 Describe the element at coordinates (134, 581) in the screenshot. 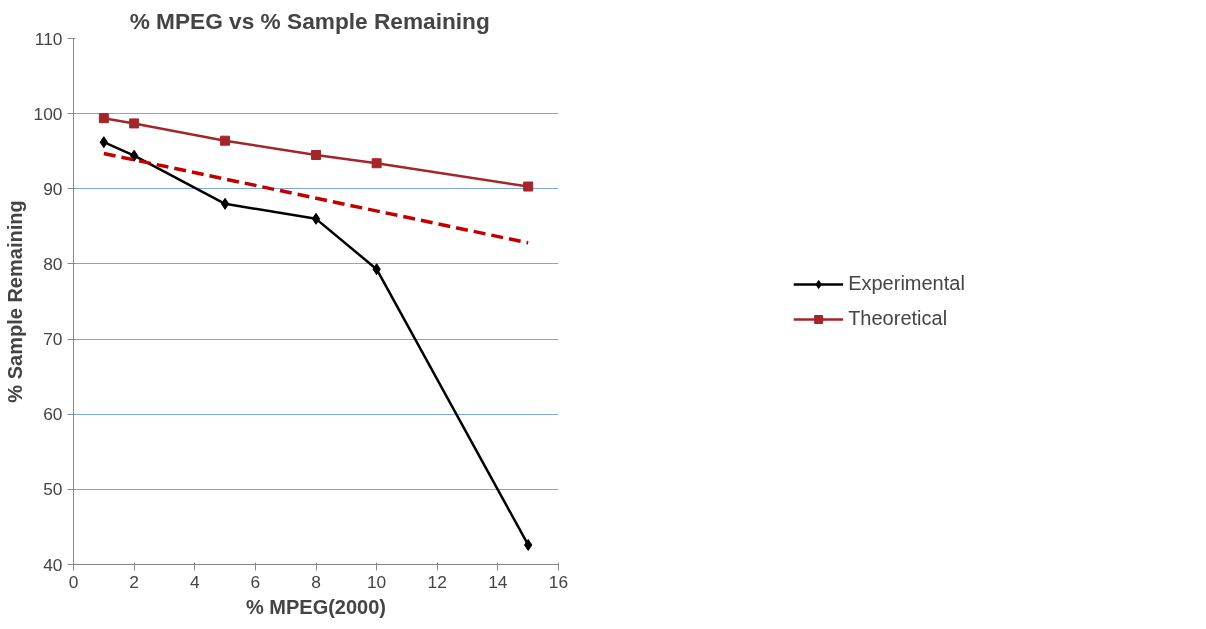

I see `x-tick-label: 2` at that location.